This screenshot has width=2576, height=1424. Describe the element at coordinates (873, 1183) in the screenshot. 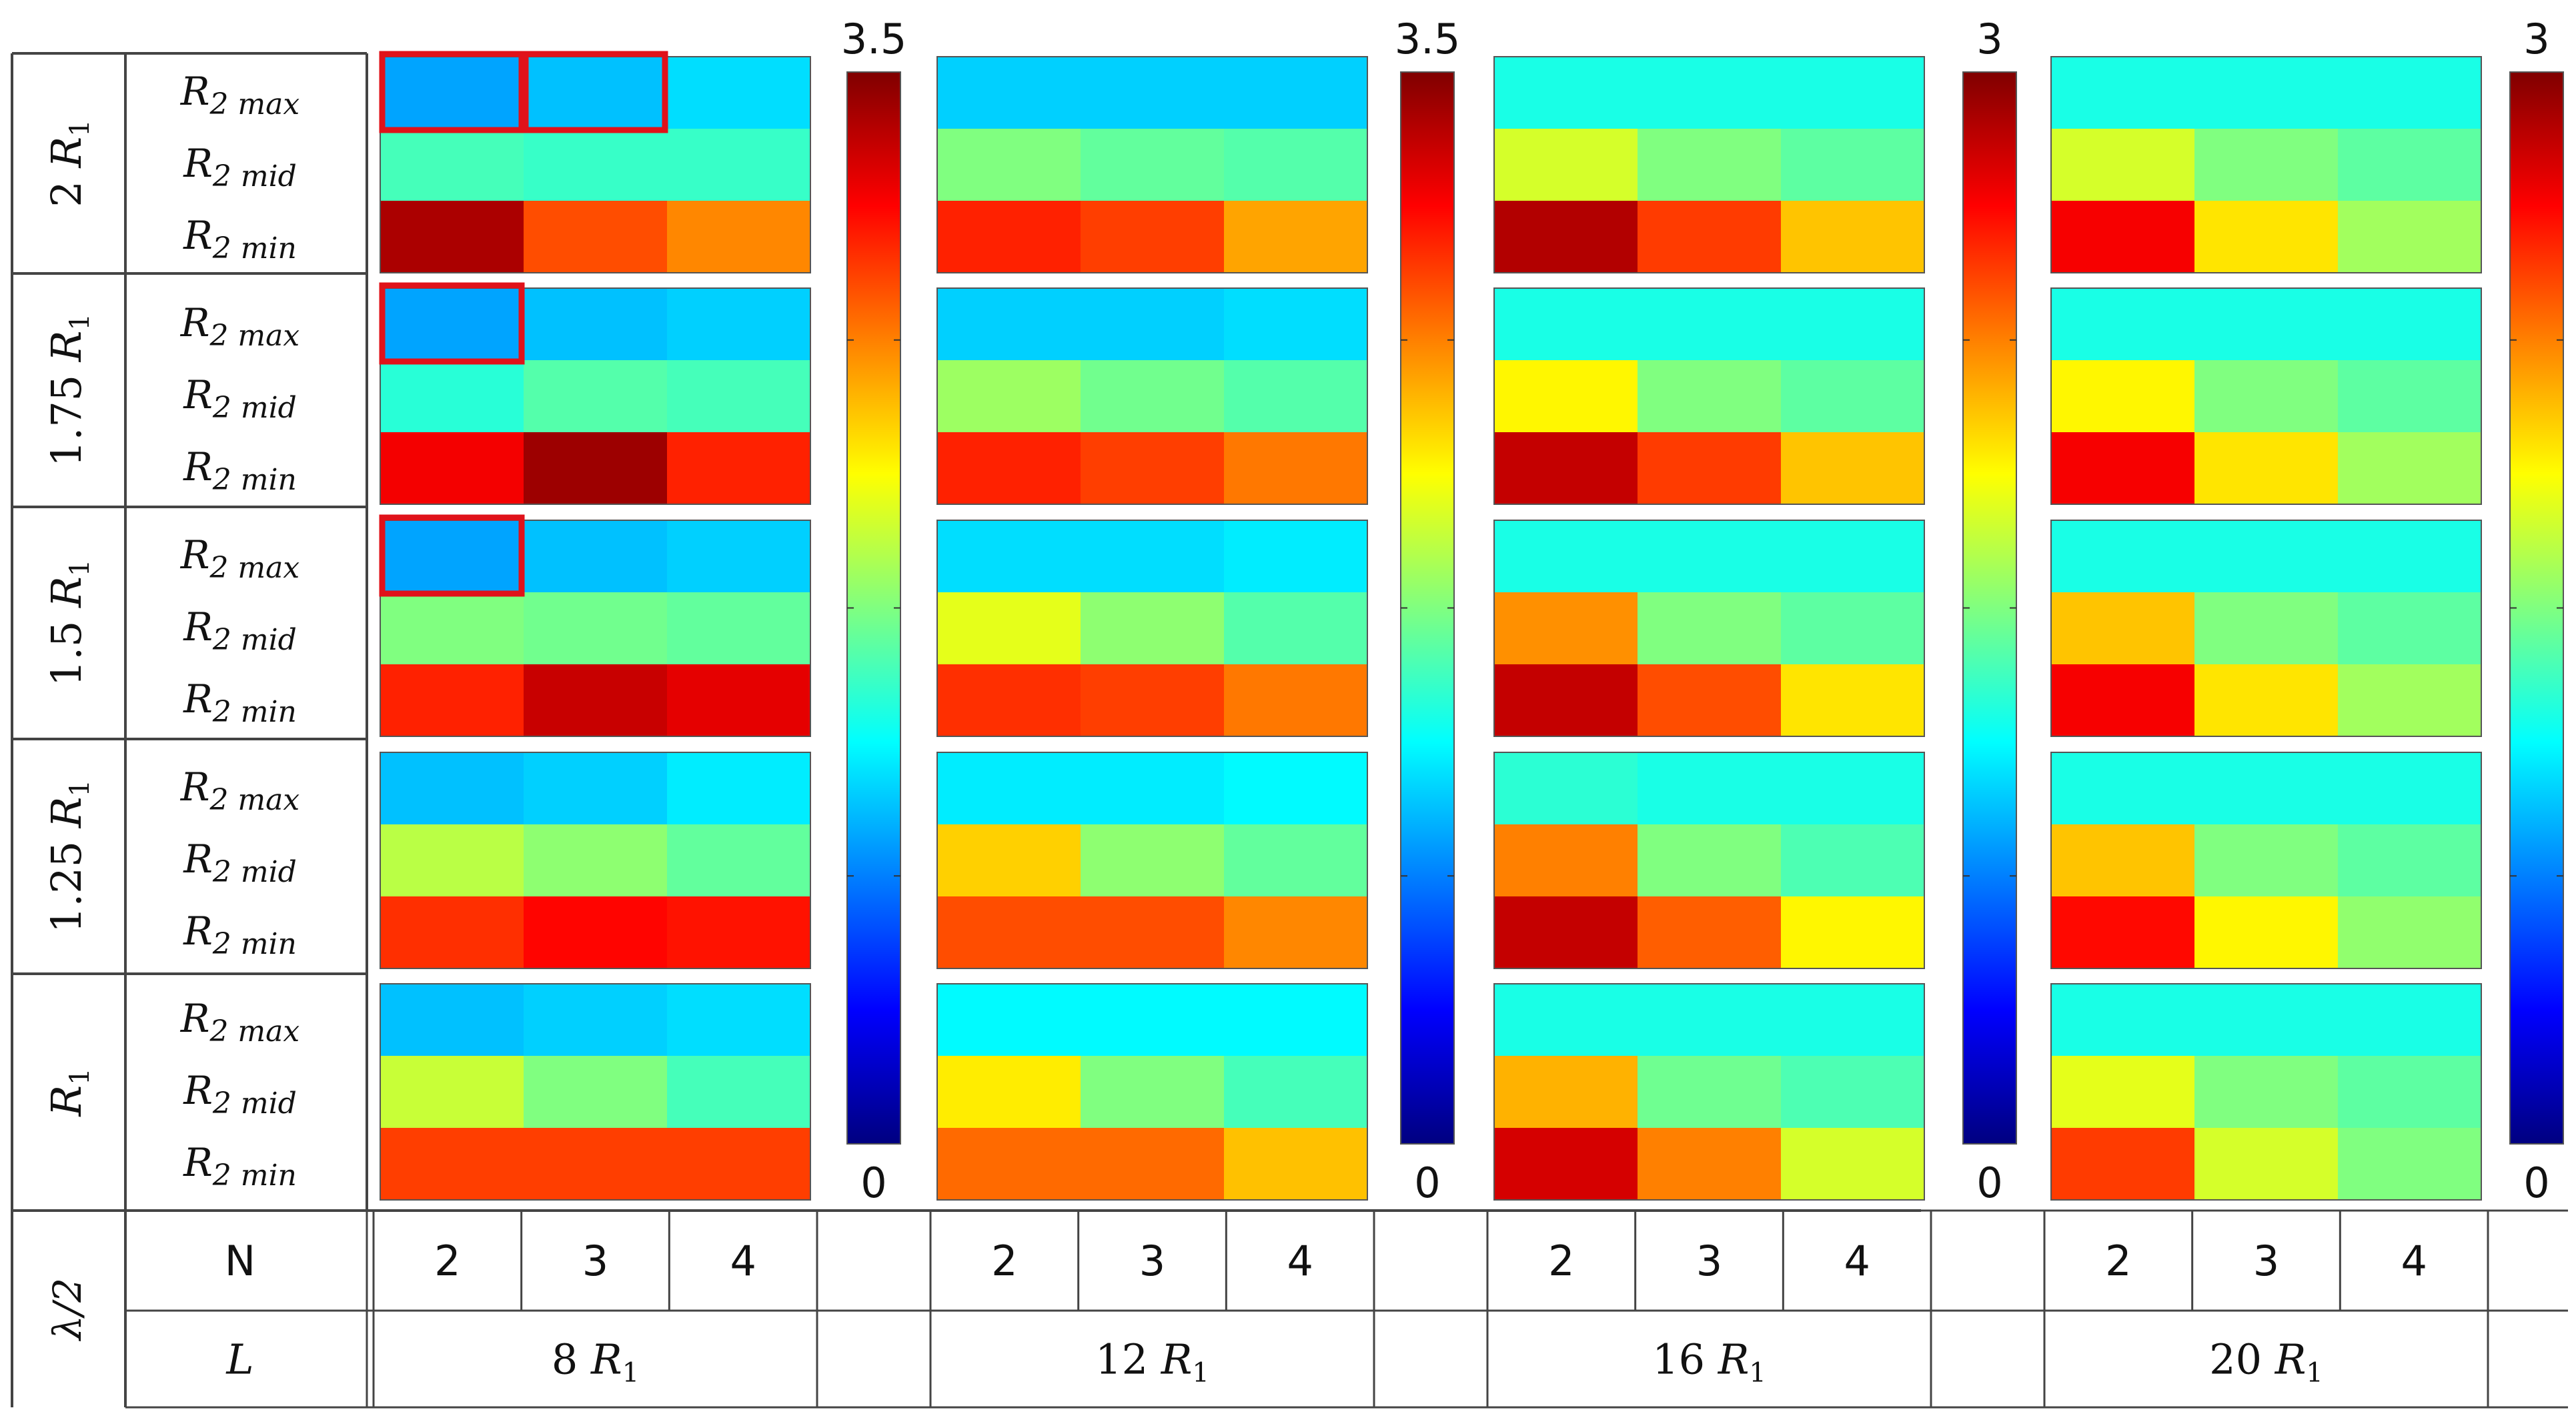

I see `colorbar-min-label: 0` at that location.